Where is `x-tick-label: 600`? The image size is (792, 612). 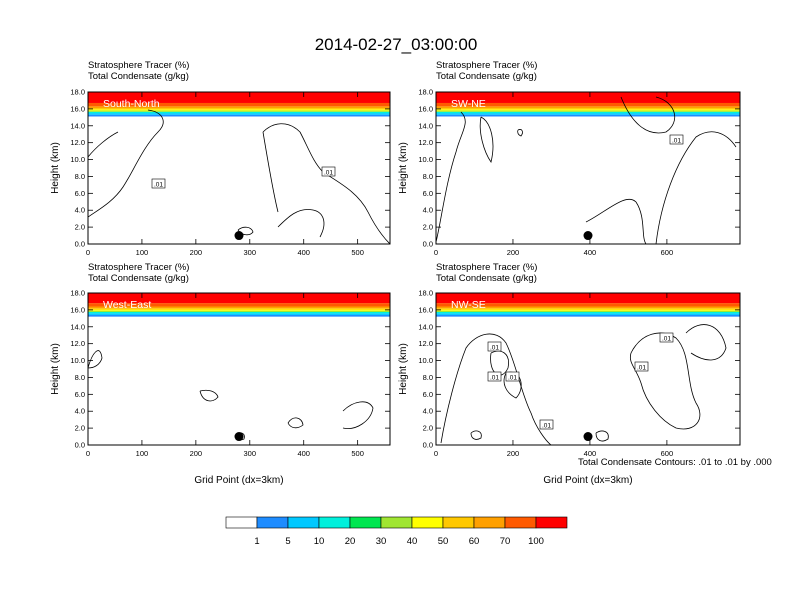
x-tick-label: 600 is located at coordinates (667, 252).